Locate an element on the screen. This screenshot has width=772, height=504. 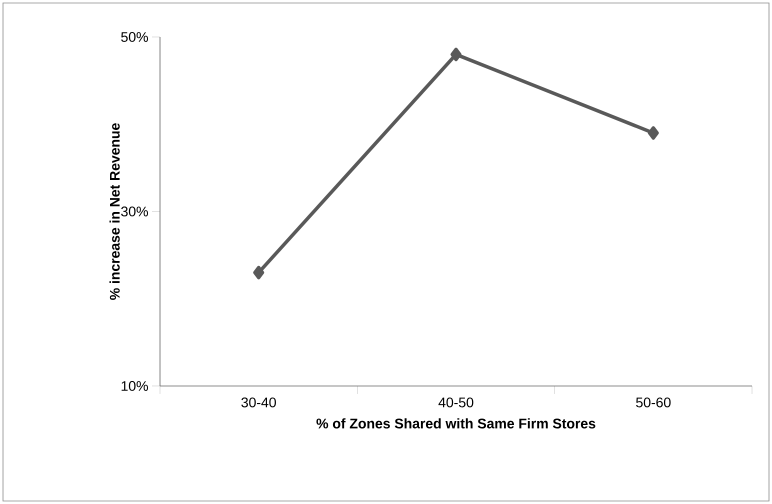
x-tick-label: 50-60 is located at coordinates (653, 402).